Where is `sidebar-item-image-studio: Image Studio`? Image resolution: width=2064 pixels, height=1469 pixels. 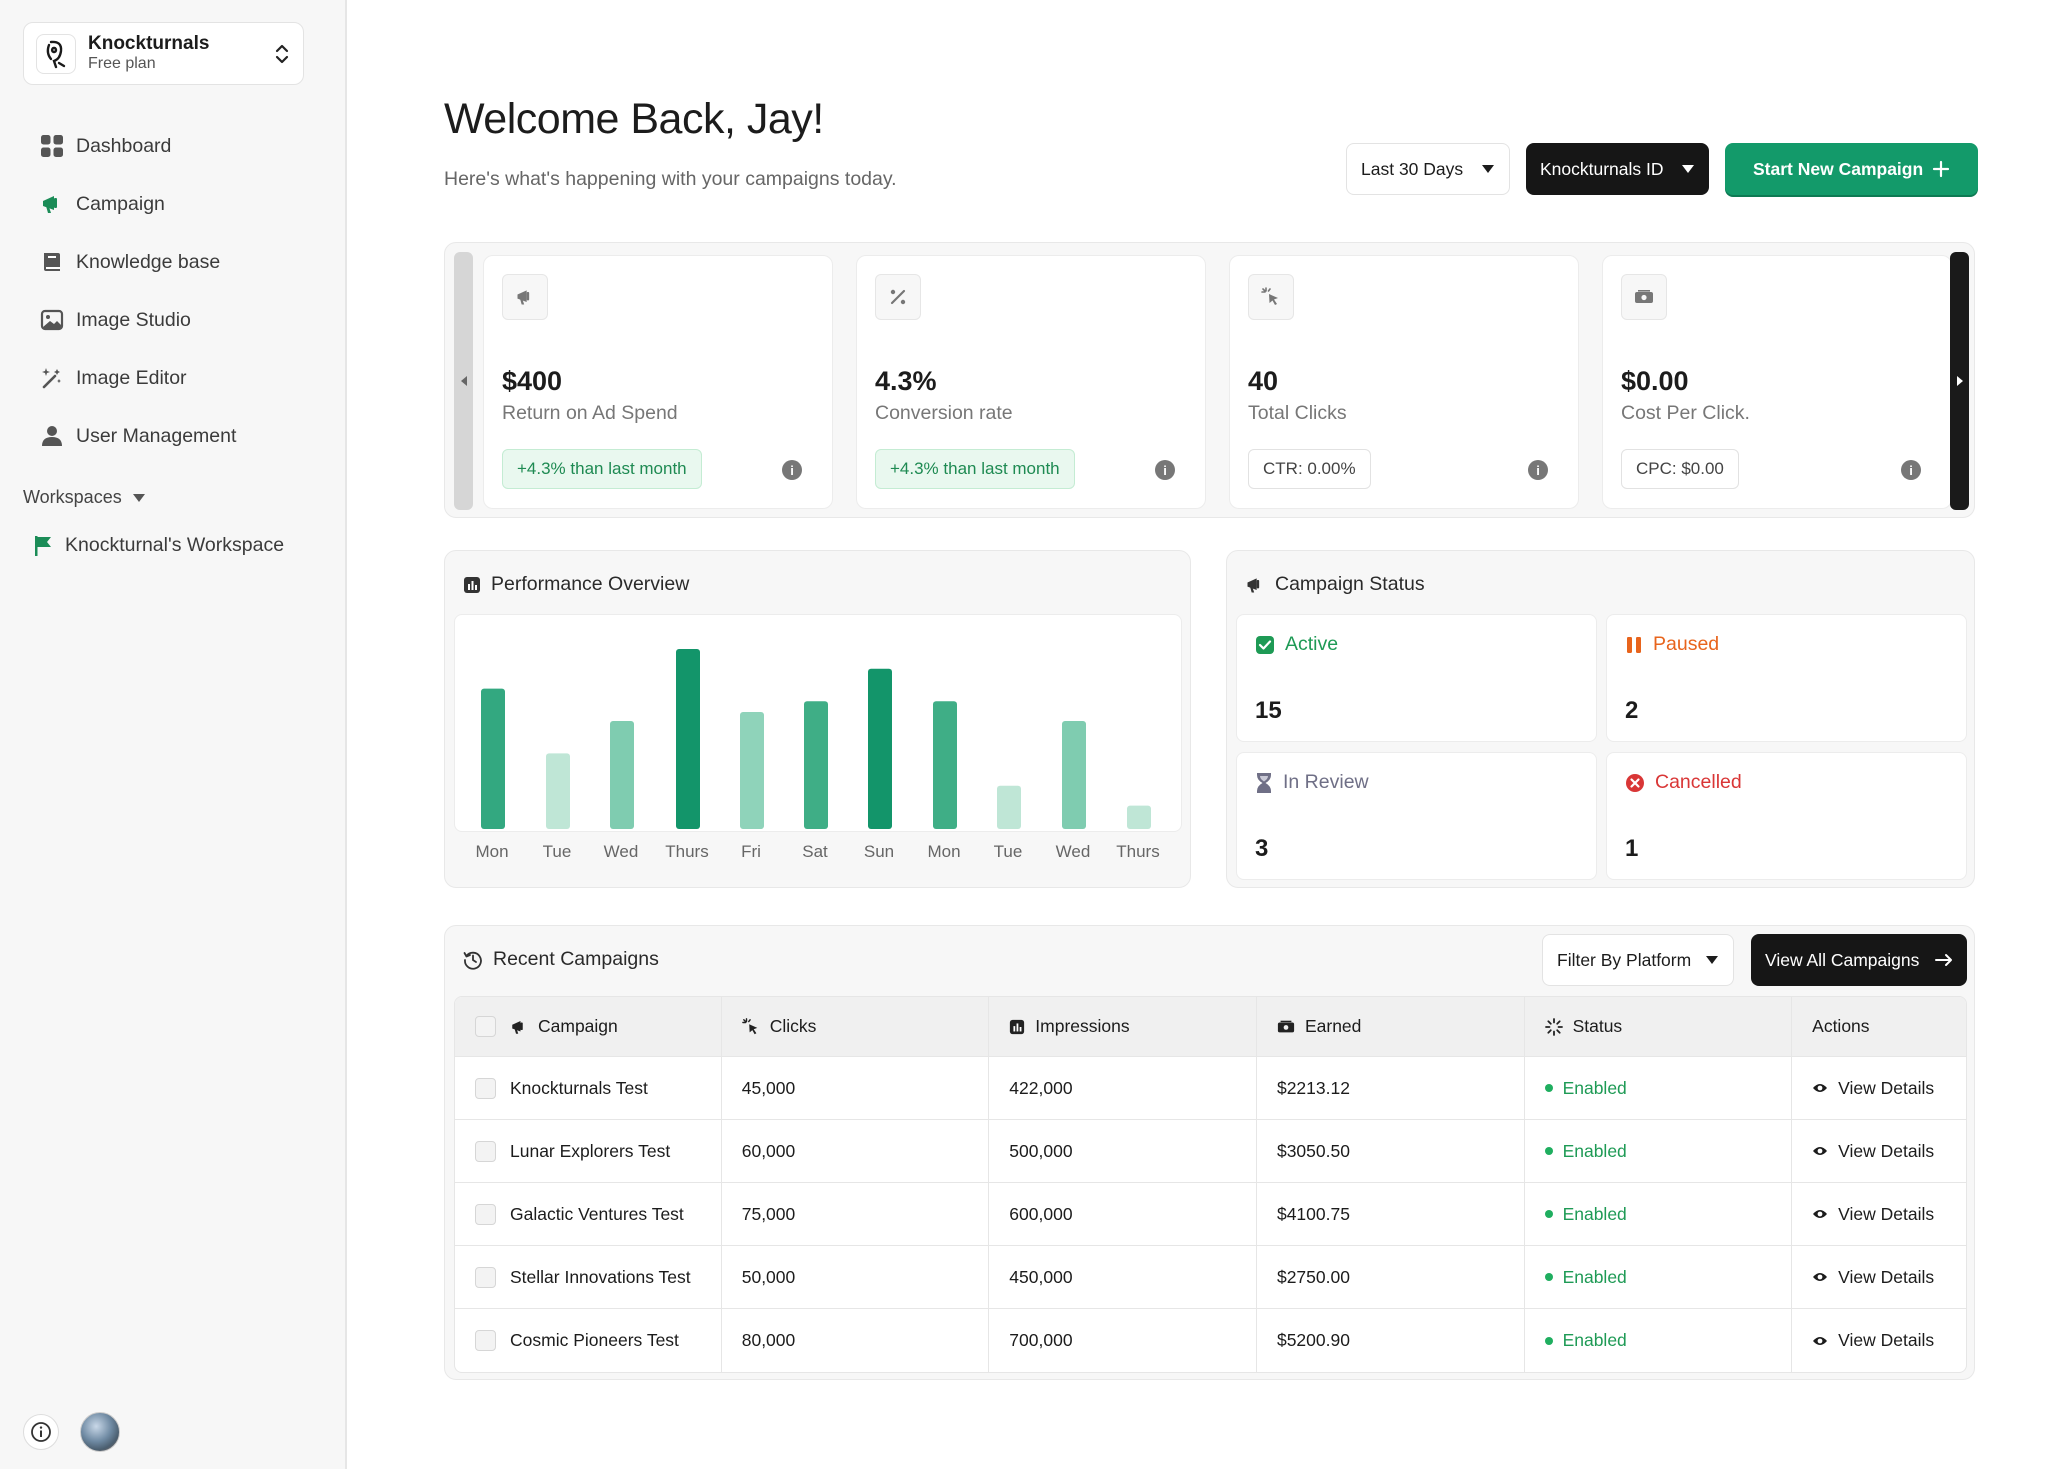
sidebar-item-image-studio: Image Studio is located at coordinates (173, 320).